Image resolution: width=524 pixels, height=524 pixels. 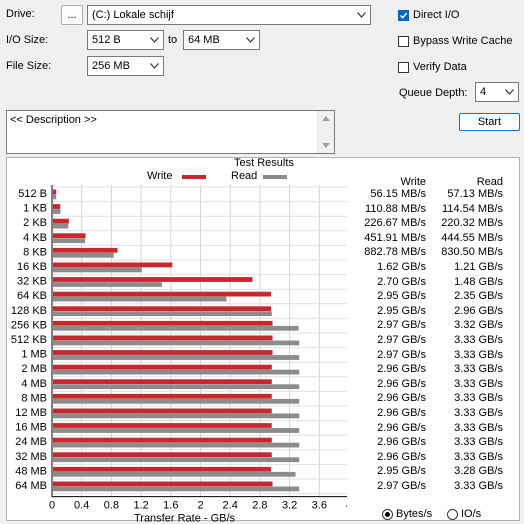 I want to click on x-axis-title: Transfer Rate - GB/s, so click(x=185, y=517).